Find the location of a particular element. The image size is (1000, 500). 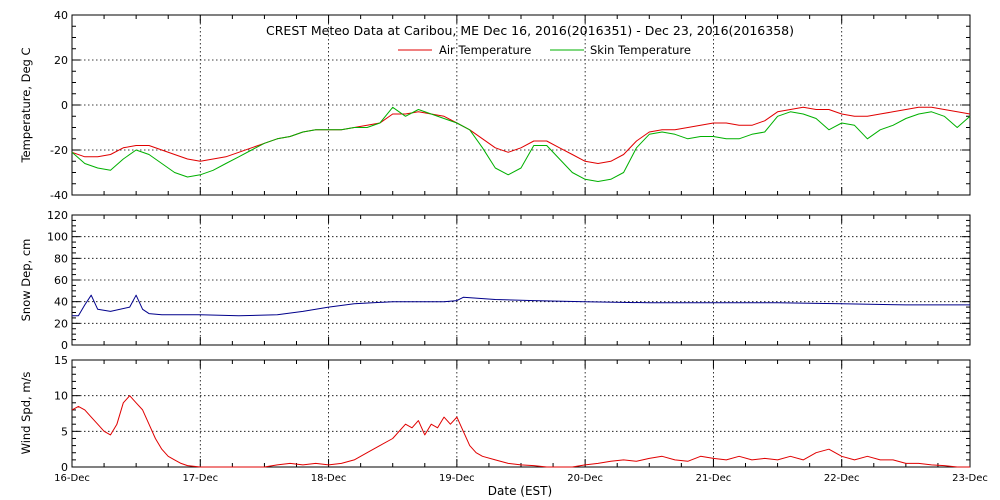

y-tick-label: 10 is located at coordinates (61, 396).